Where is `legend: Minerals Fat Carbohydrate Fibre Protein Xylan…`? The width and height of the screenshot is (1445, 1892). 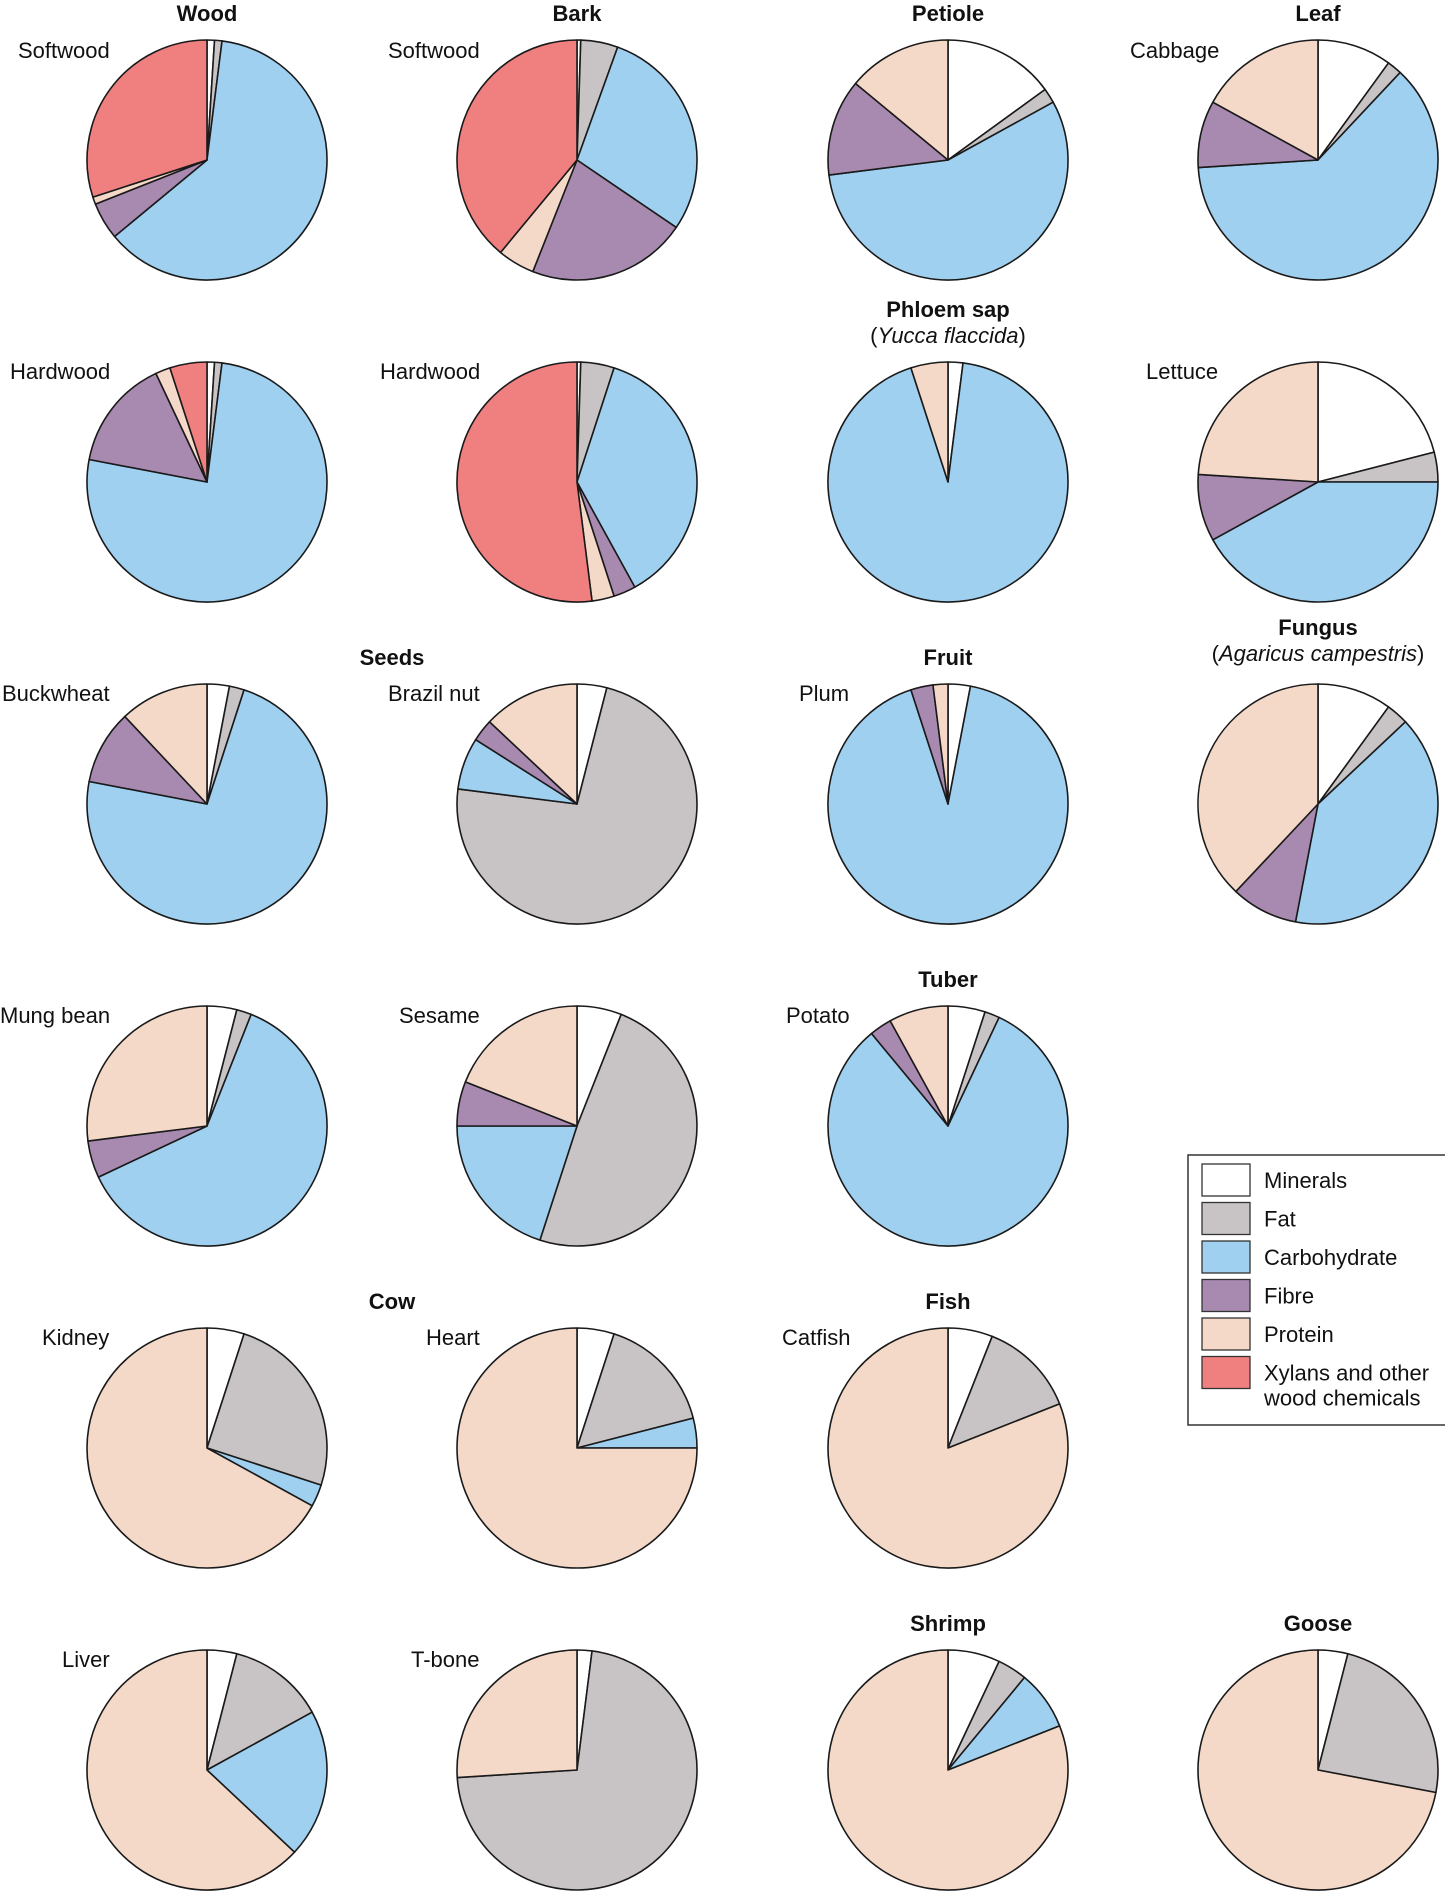
legend: Minerals Fat Carbohydrate Fibre Protein Xylan… is located at coordinates (1316, 1290).